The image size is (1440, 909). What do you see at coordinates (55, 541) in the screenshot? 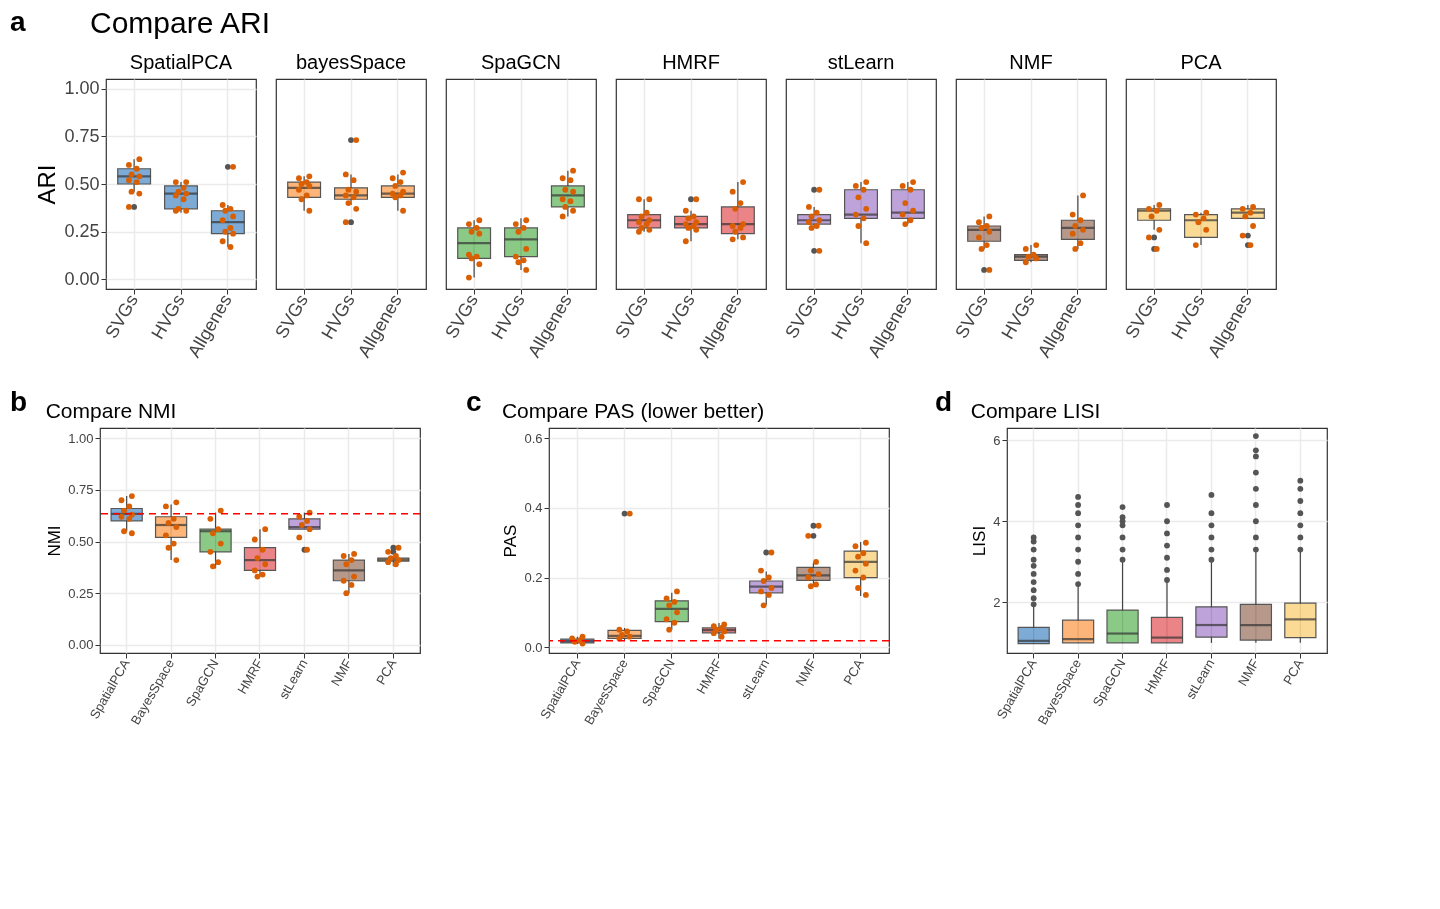
I see `y-axis-title: NMI` at bounding box center [55, 541].